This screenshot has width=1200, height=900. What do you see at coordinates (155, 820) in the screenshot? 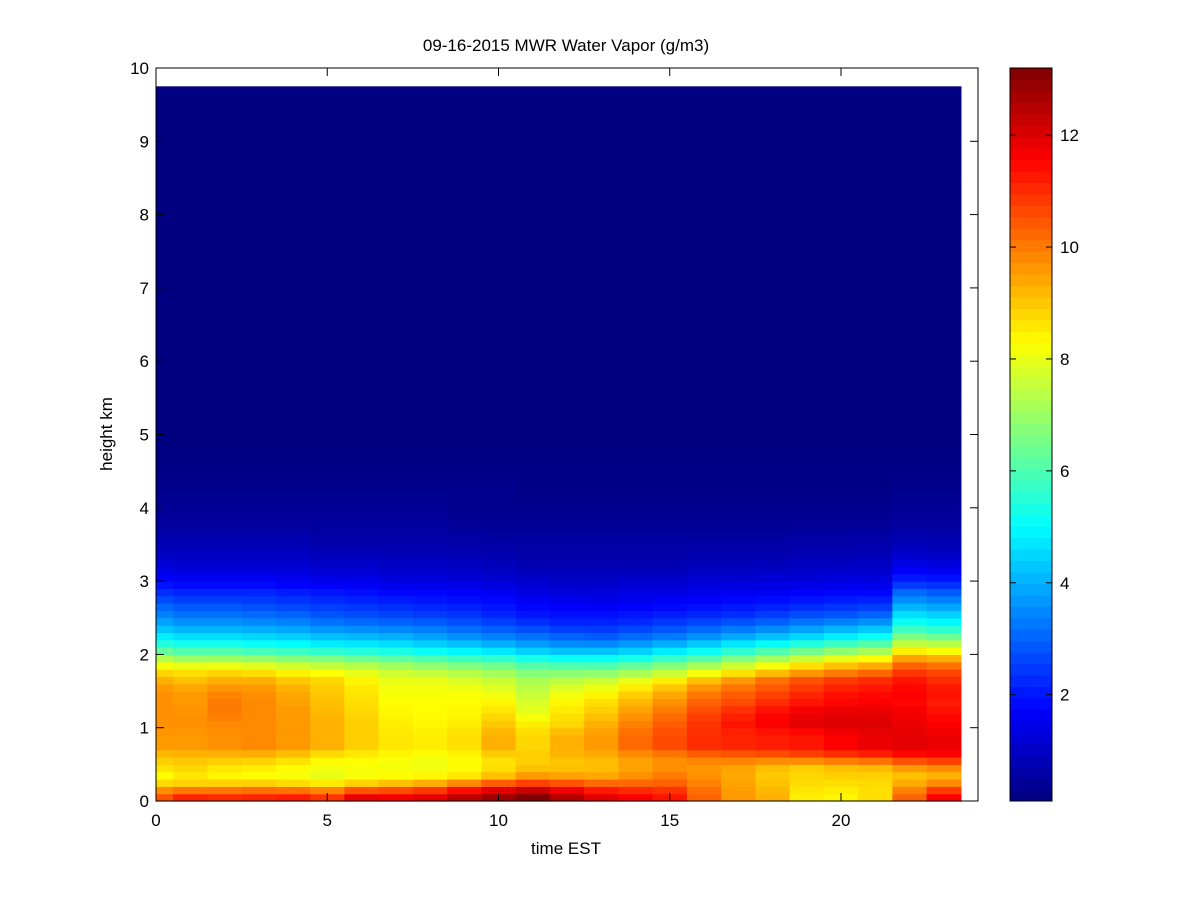
I see `x-tick-label: 0` at bounding box center [155, 820].